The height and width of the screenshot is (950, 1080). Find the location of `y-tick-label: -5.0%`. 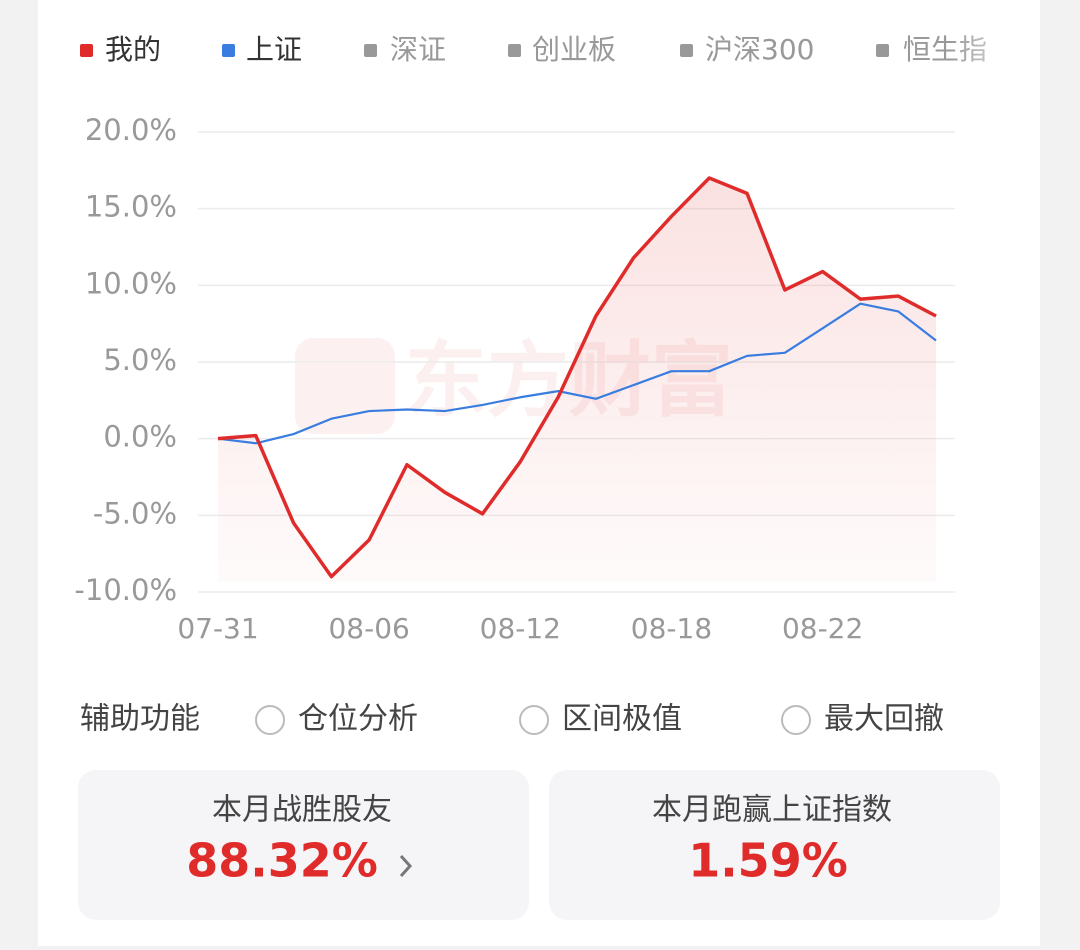

y-tick-label: -5.0% is located at coordinates (135, 513).